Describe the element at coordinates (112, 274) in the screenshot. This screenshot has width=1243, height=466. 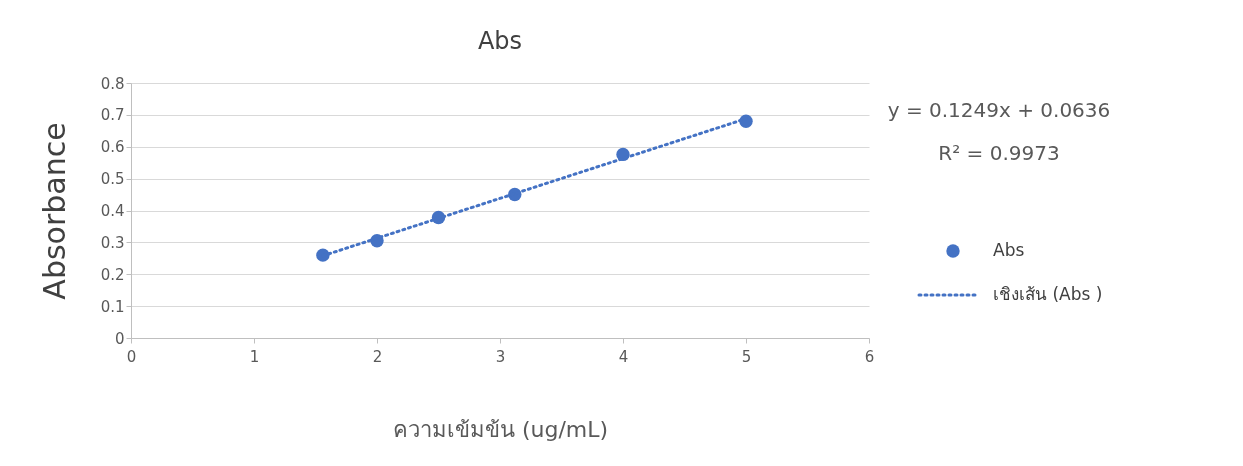
I see `y-tick-label: 0.2` at that location.